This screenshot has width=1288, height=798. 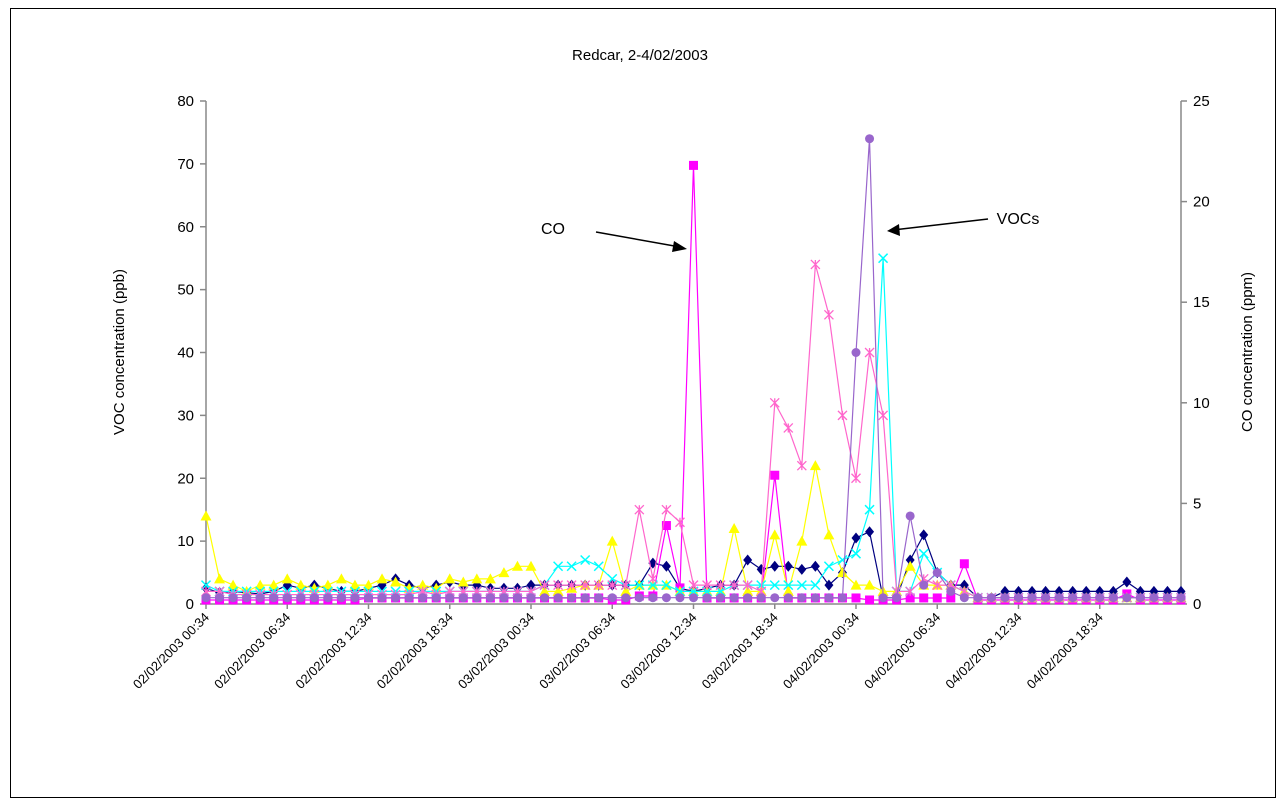 What do you see at coordinates (185, 290) in the screenshot?
I see `left-tick-label: 50` at bounding box center [185, 290].